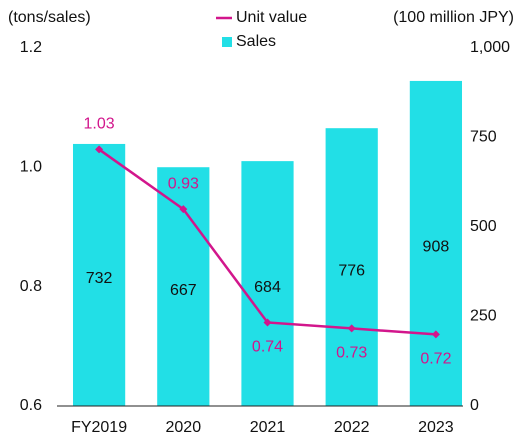 This screenshot has width=520, height=436. Describe the element at coordinates (267, 347) in the screenshot. I see `line-value-label: 0.74` at that location.